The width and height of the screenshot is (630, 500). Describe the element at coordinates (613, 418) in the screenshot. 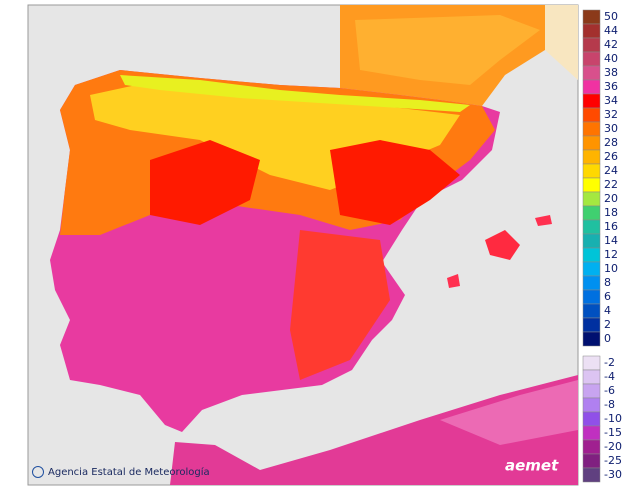

I see `legend-label: -10` at that location.